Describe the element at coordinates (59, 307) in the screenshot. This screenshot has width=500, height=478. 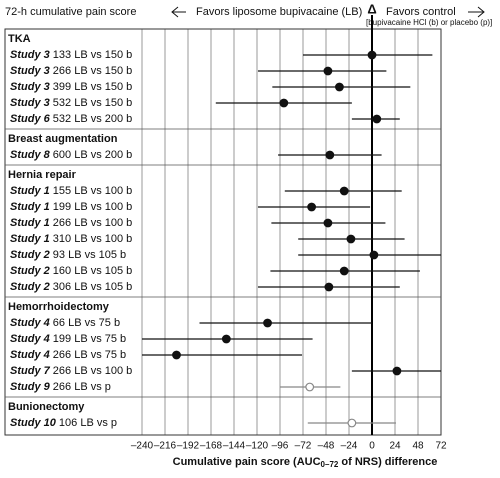
I see `group-label: Hemorrhoidectomy` at that location.